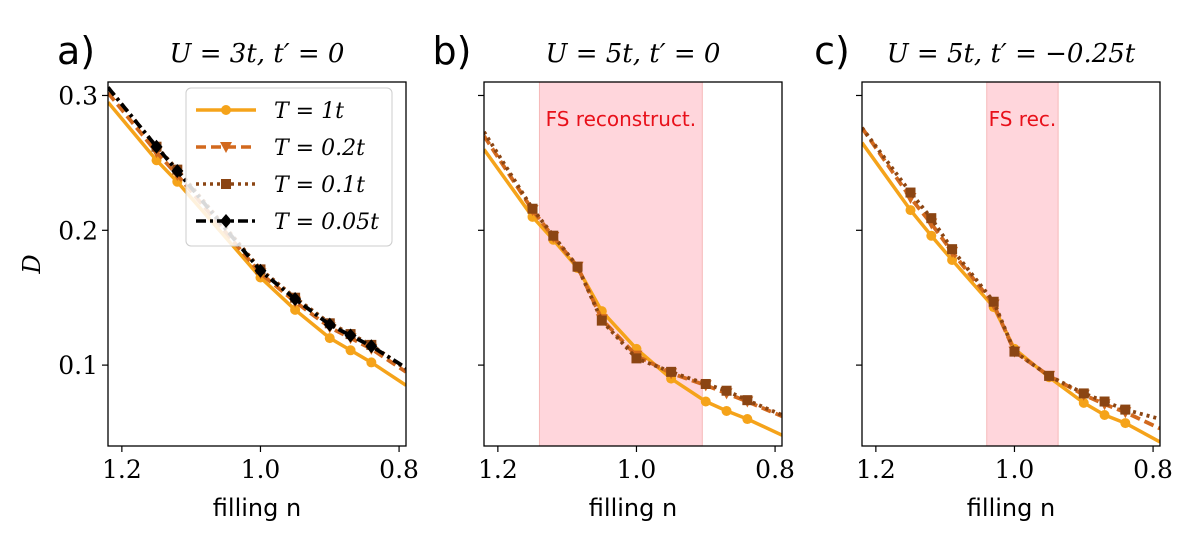 Image resolution: width=1199 pixels, height=545 pixels. Describe the element at coordinates (621, 119) in the screenshot. I see `shaded-region-label: FS reconstruct.` at that location.